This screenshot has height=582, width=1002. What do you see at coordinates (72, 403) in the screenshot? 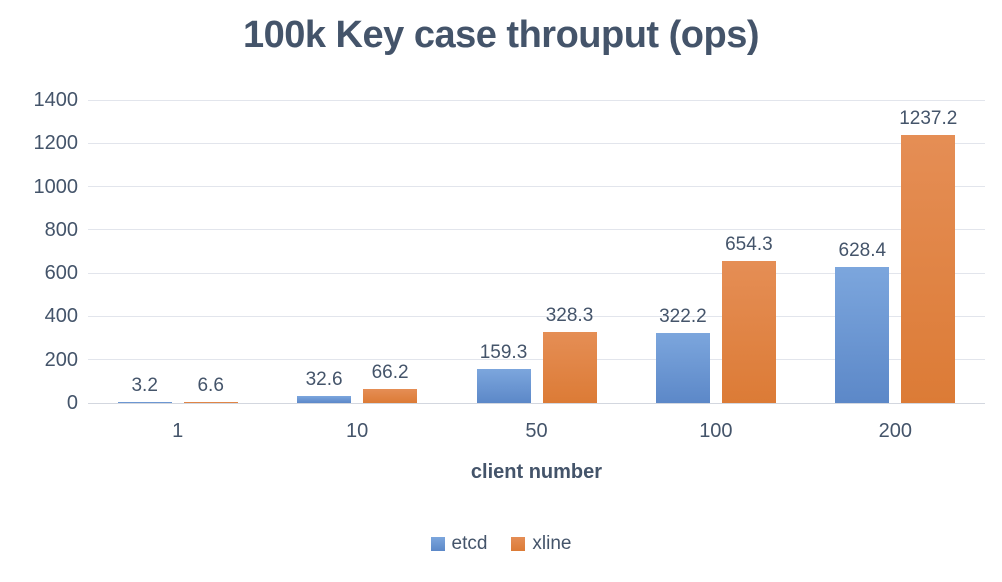
I see `y-tick-label-0: 0` at bounding box center [72, 403].